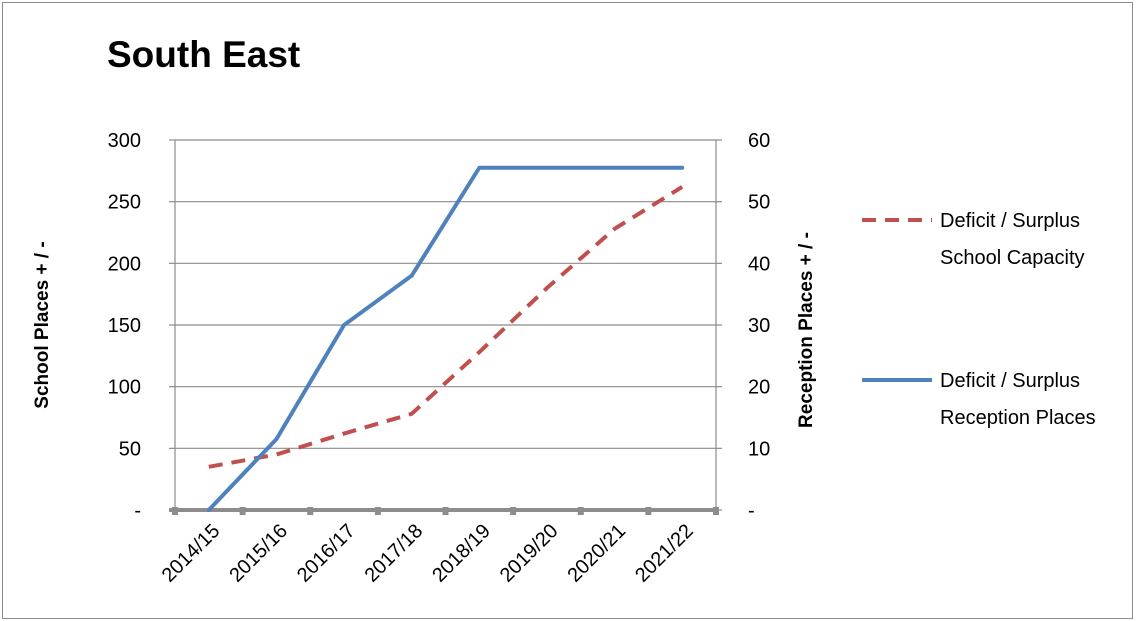  I want to click on right-axis-tick-label: -, so click(751, 511).